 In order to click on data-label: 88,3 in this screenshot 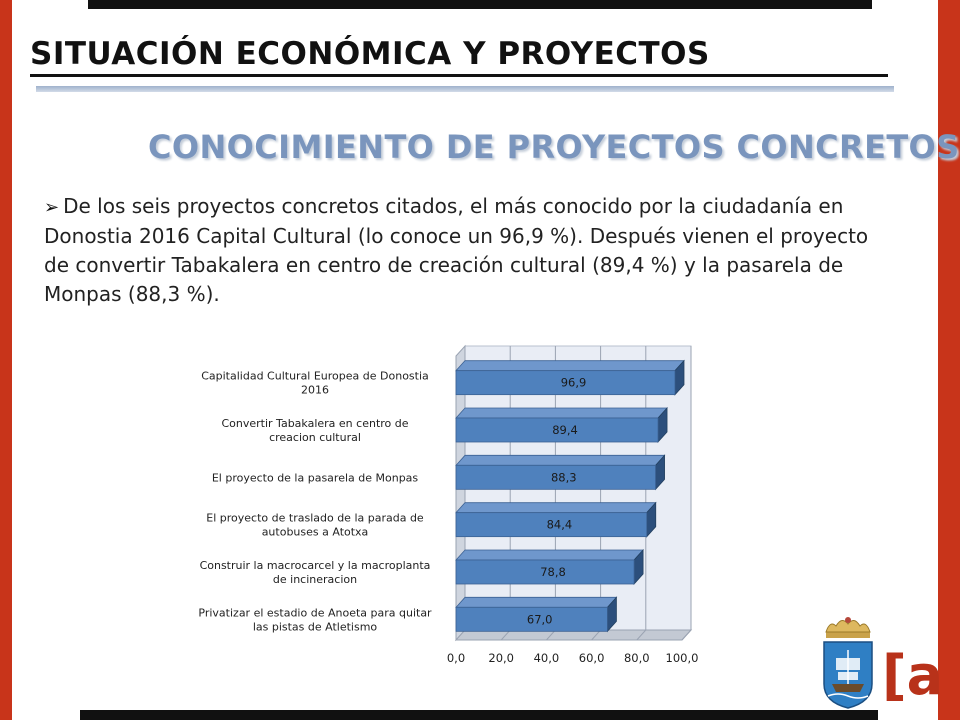, I will do `click(564, 477)`.